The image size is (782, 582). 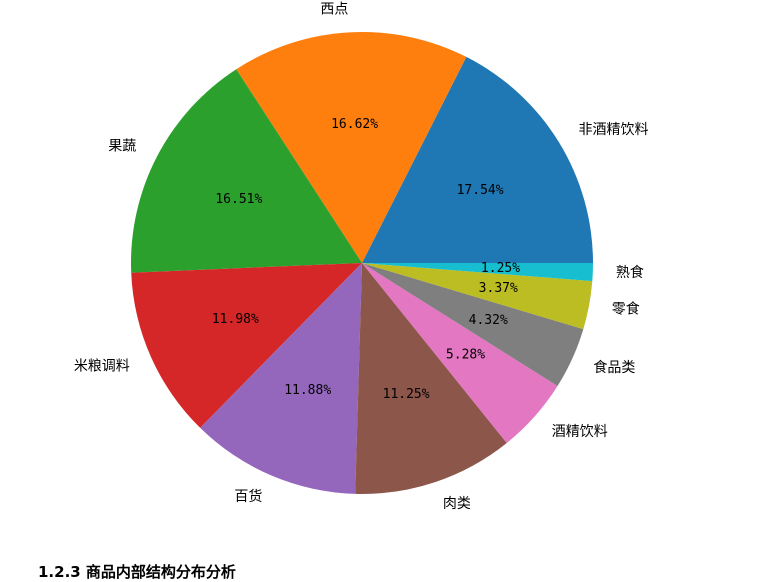 What do you see at coordinates (614, 367) in the screenshot?
I see `slice-label: 食品类` at bounding box center [614, 367].